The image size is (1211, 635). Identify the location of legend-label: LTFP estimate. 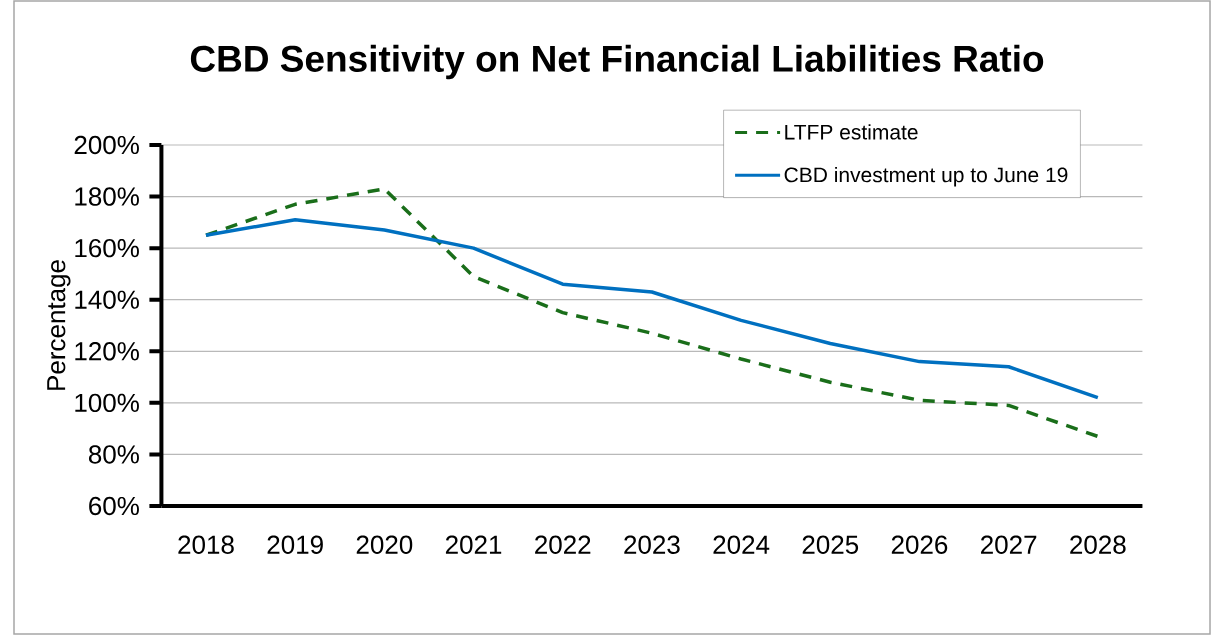
(851, 132).